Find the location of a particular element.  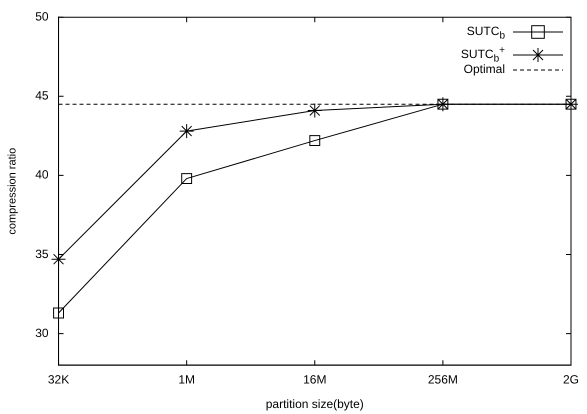

legend-label: SUTC$_{b}$ is located at coordinates (485, 33).